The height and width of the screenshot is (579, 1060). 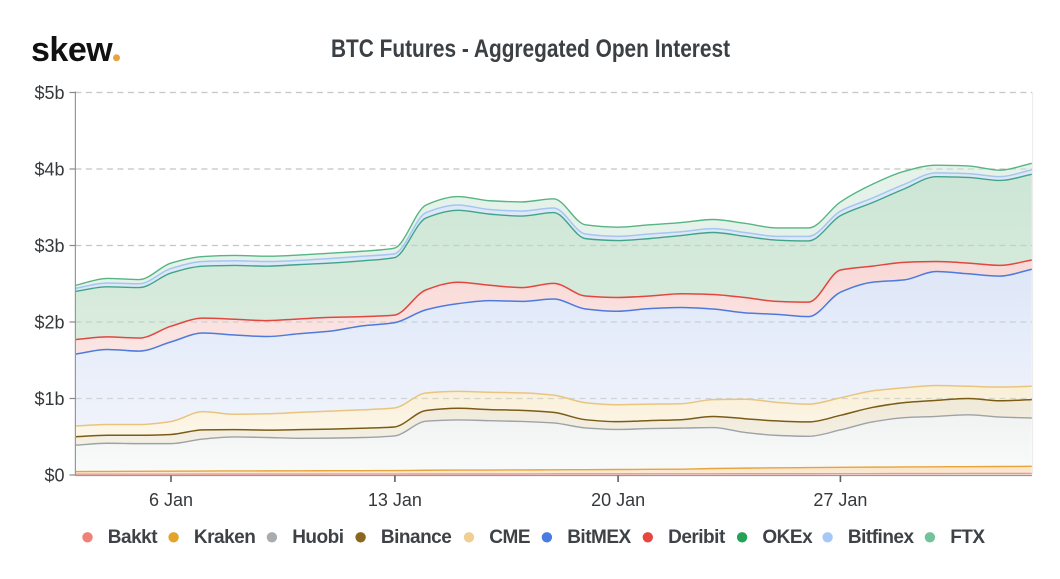 What do you see at coordinates (224, 537) in the screenshot?
I see `svg-text: Kraken` at bounding box center [224, 537].